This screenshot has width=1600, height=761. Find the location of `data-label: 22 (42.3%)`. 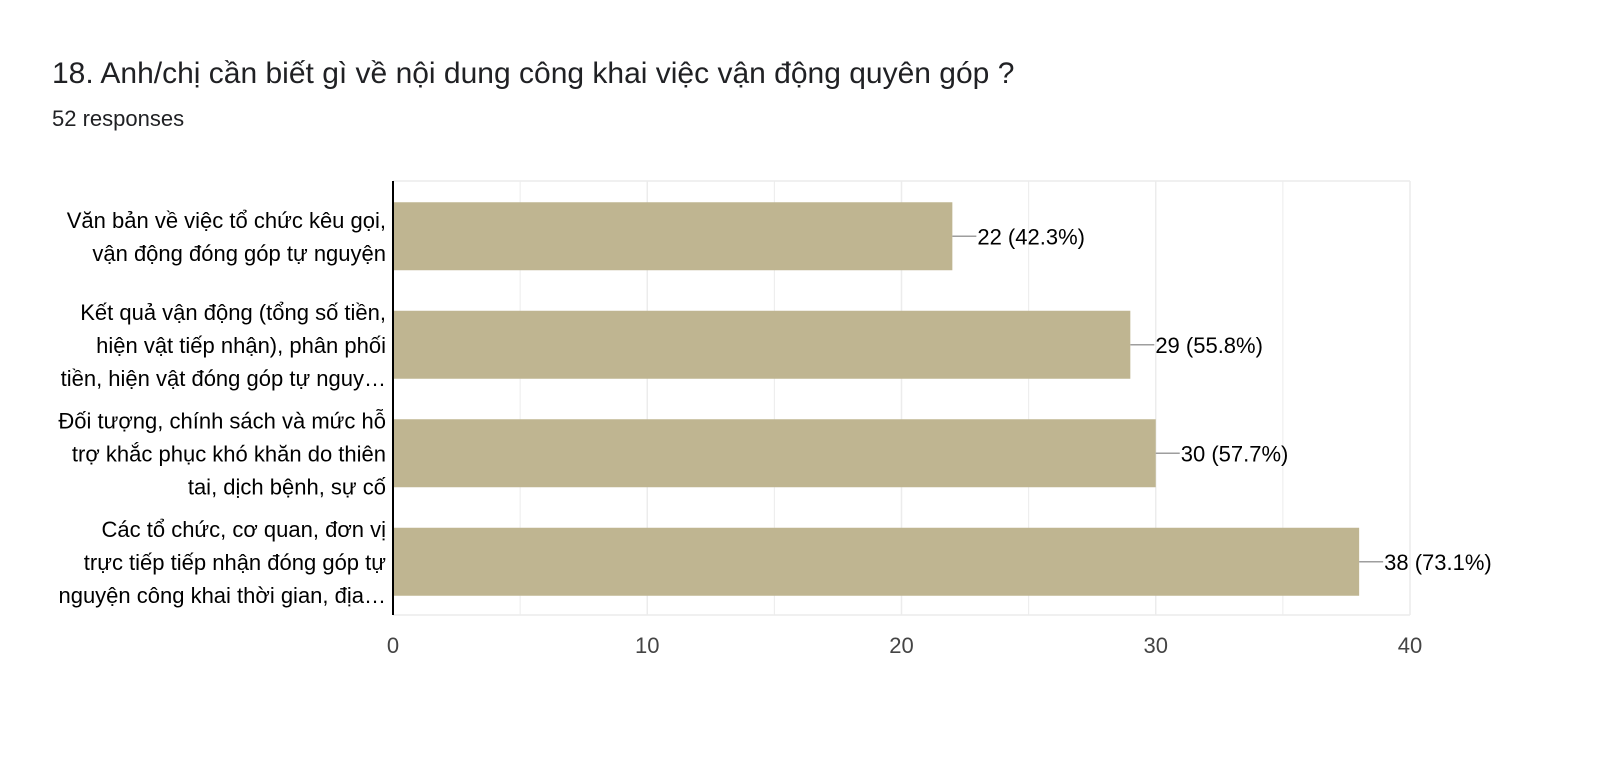

data-label: 22 (42.3%) is located at coordinates (1031, 236).